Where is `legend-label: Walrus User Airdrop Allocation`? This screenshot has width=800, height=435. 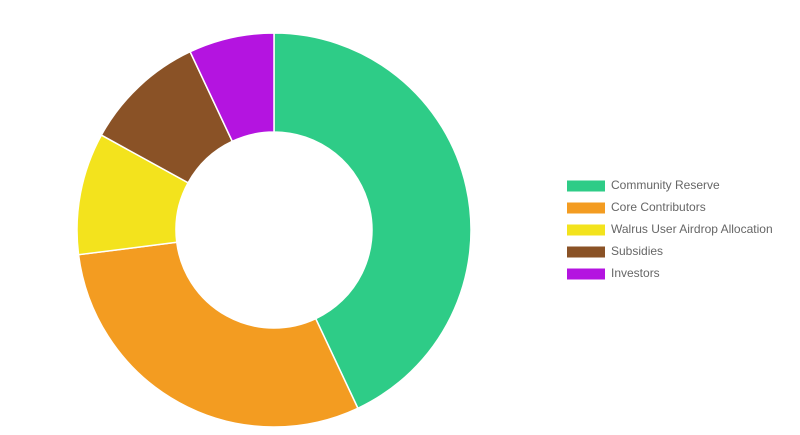 legend-label: Walrus User Airdrop Allocation is located at coordinates (692, 229).